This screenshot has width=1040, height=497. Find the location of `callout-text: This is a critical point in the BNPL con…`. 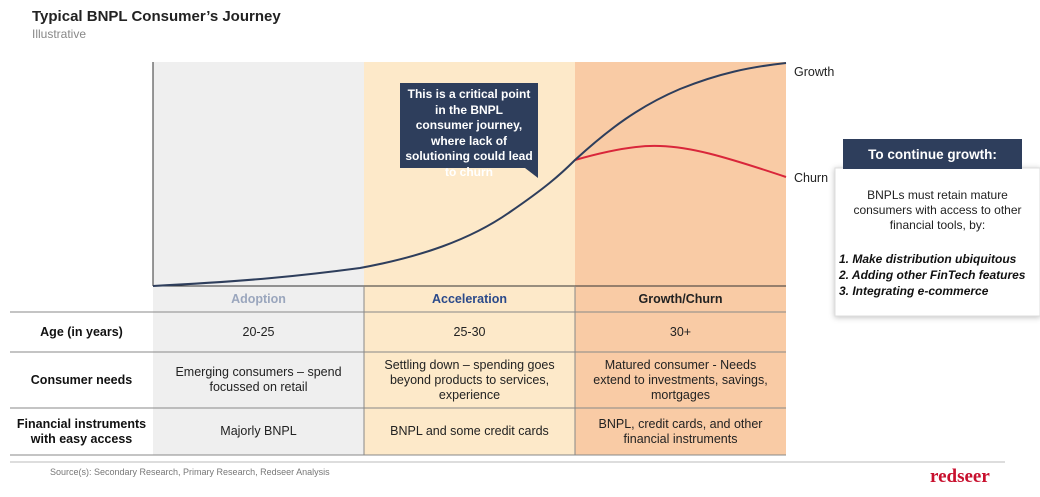

callout-text: This is a critical point in the BNPL con… is located at coordinates (469, 133).